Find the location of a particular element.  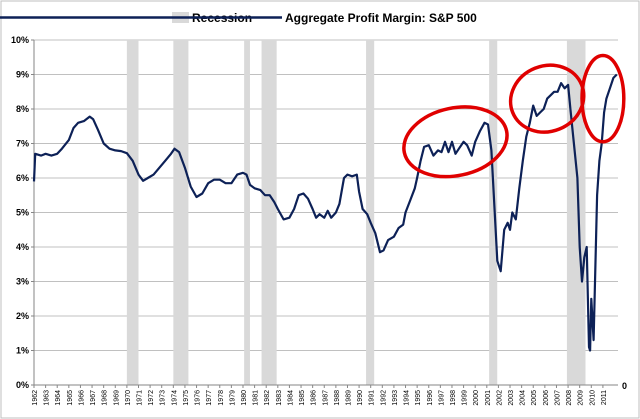

x-tick-label: 1969 is located at coordinates (116, 398).